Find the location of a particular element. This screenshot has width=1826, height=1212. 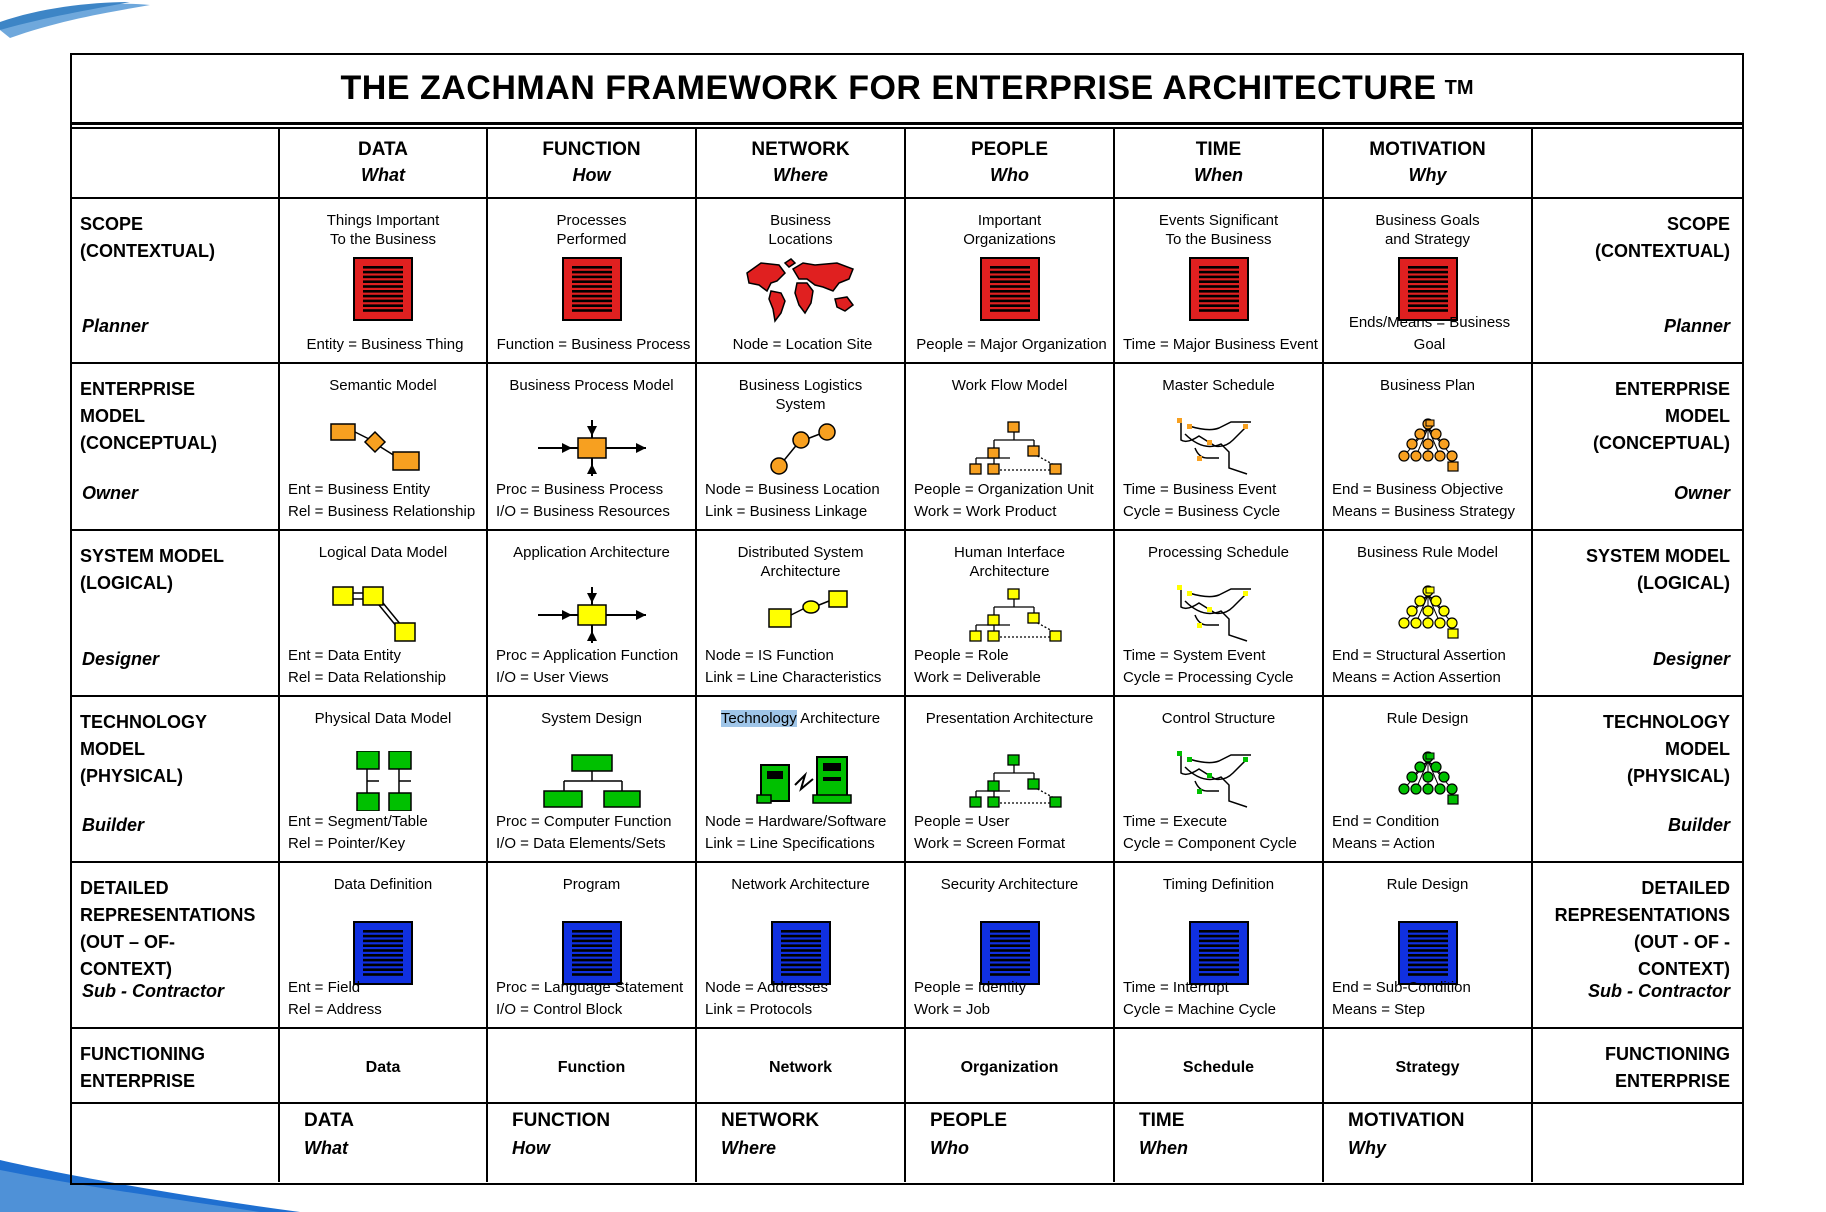

row-label: (LOGICAL) is located at coordinates (126, 583).